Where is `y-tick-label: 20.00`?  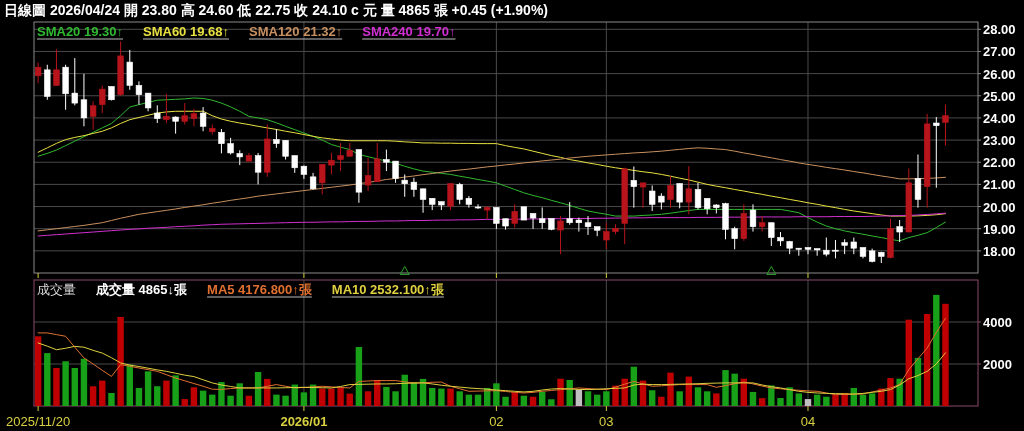 y-tick-label: 20.00 is located at coordinates (999, 207).